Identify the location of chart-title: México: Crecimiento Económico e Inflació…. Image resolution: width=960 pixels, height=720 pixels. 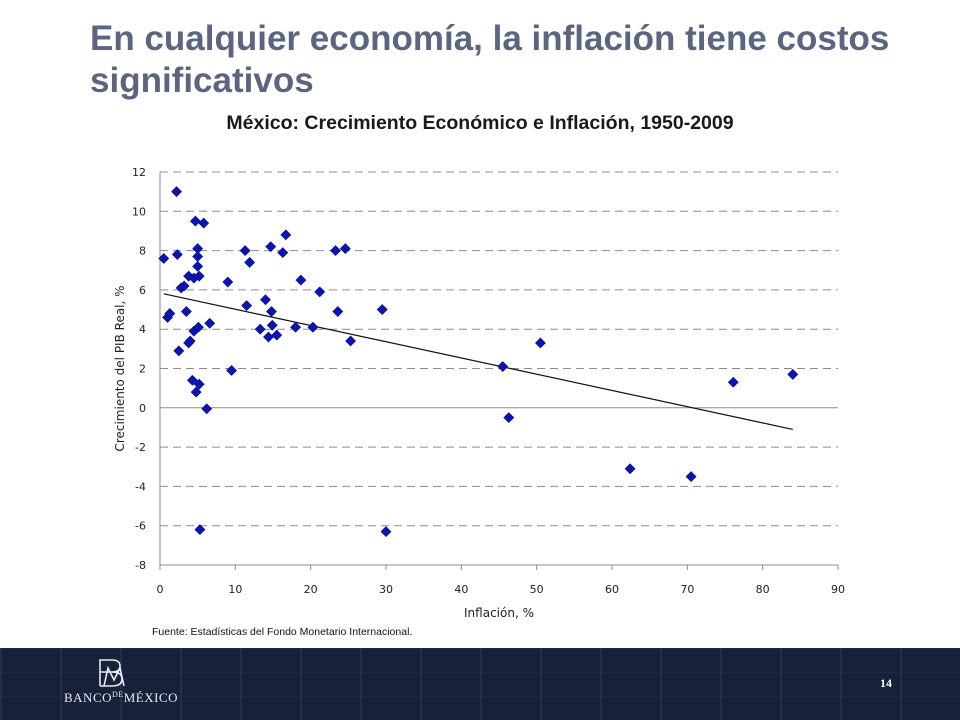
(480, 123).